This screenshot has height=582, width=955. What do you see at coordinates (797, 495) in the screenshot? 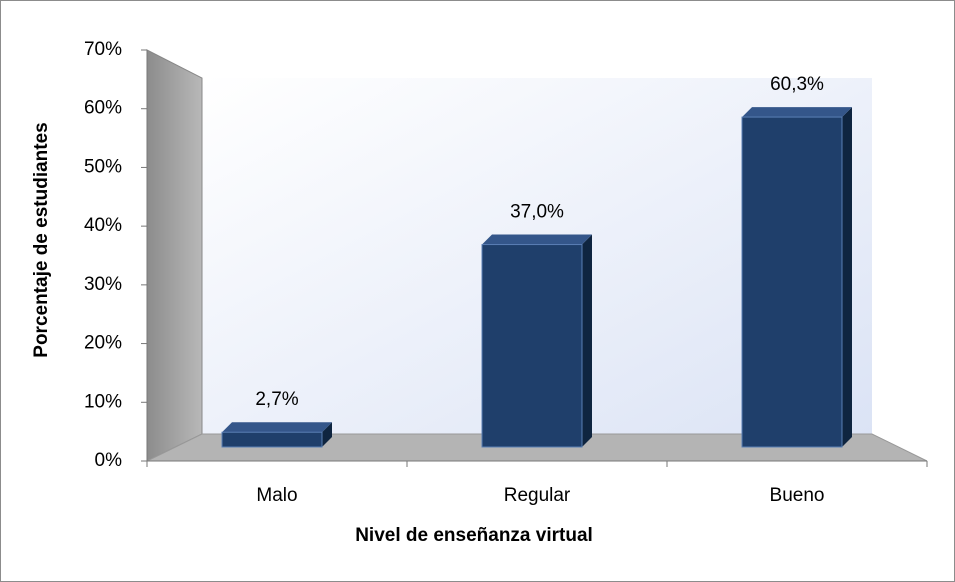
I see `x-tick-label: Bueno` at bounding box center [797, 495].